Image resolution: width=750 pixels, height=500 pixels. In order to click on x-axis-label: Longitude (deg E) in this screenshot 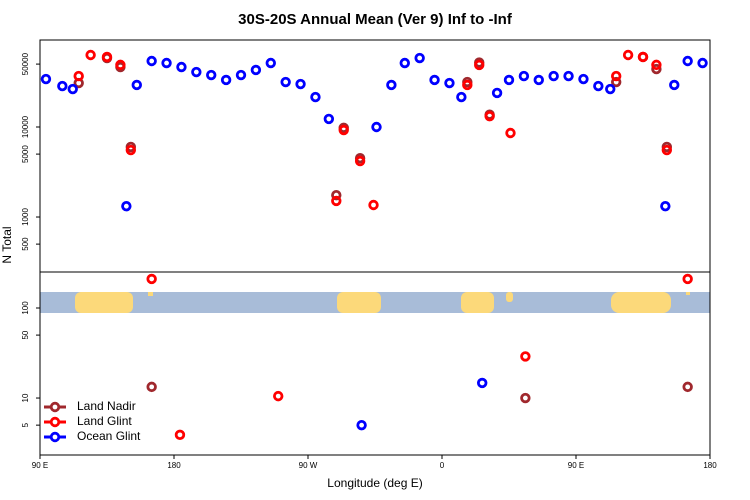, I will do `click(374, 483)`.